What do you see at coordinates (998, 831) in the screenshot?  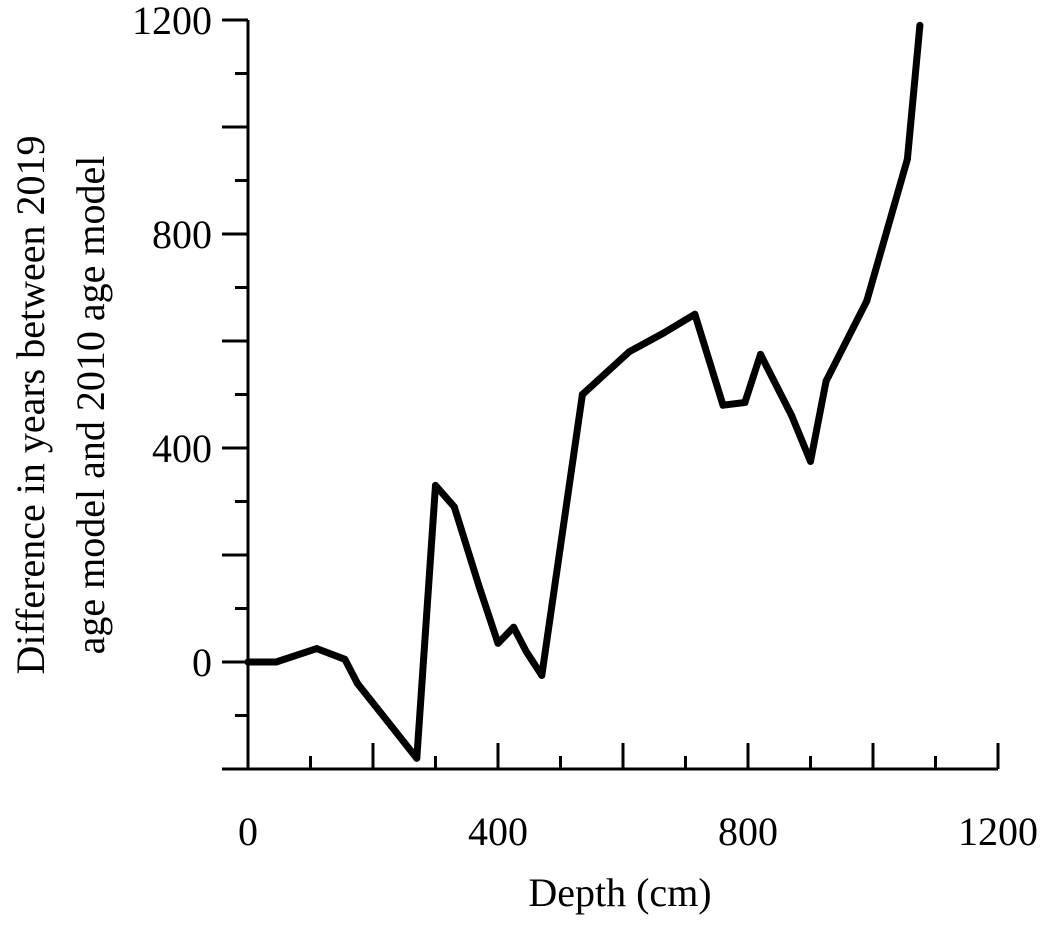 I see `x-tick-label: 1200` at bounding box center [998, 831].